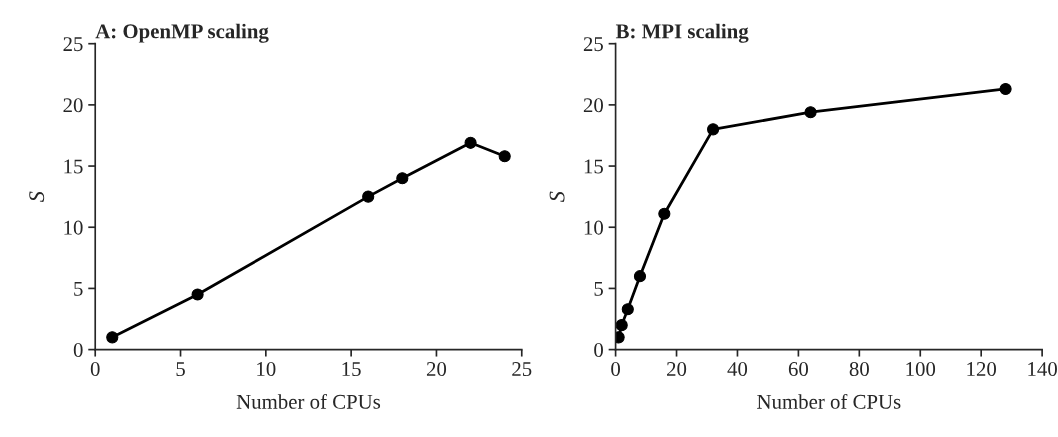 Image resolution: width=1058 pixels, height=437 pixels. Describe the element at coordinates (798, 369) in the screenshot. I see `x-tick-label: 60` at that location.